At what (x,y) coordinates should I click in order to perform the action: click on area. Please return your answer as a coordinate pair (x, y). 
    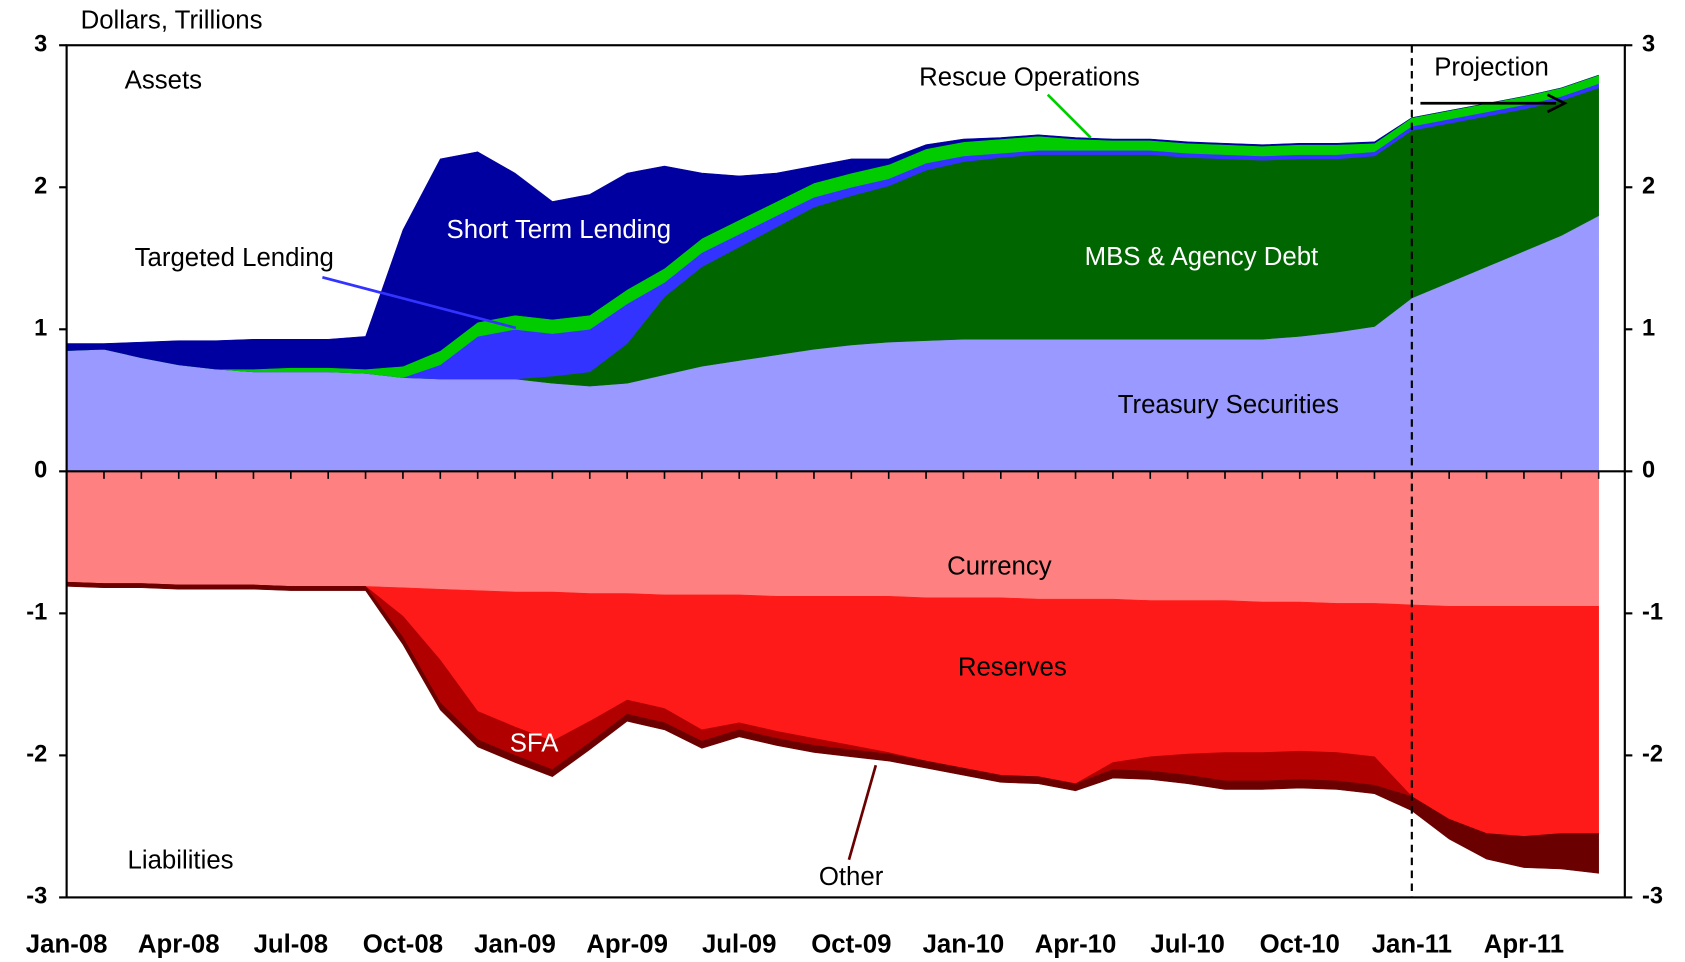
    Looking at the image, I should click on (832, 539).